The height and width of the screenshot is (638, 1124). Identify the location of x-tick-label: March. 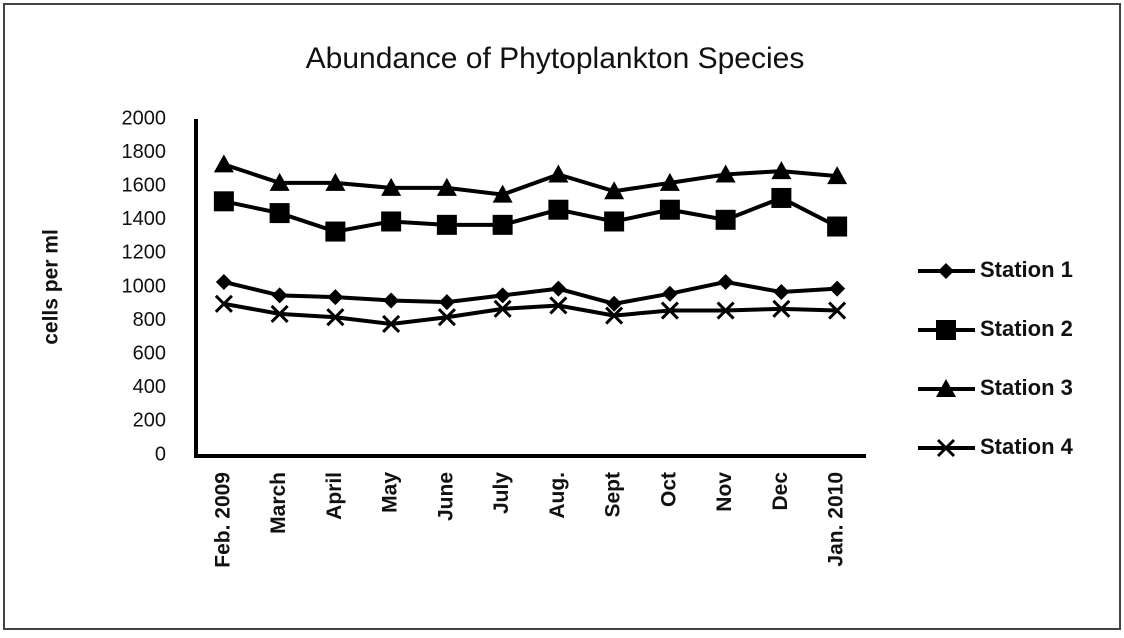
(278, 503).